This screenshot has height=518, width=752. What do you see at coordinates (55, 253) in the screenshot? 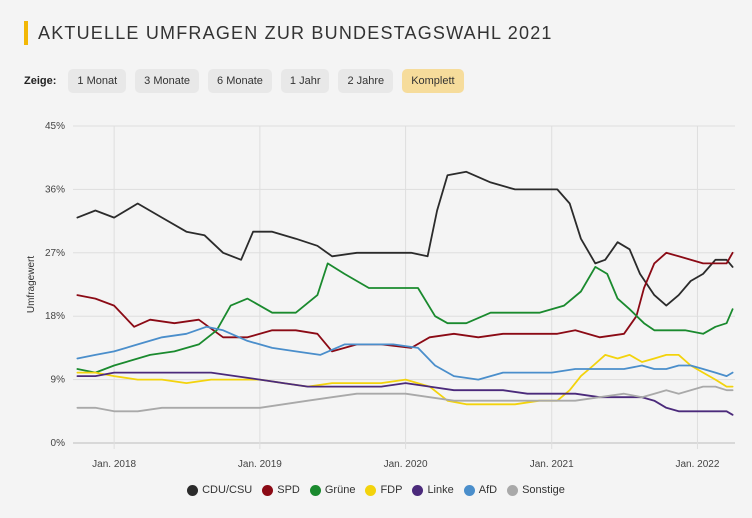
I see `y-tick-label: 27%` at bounding box center [55, 253].